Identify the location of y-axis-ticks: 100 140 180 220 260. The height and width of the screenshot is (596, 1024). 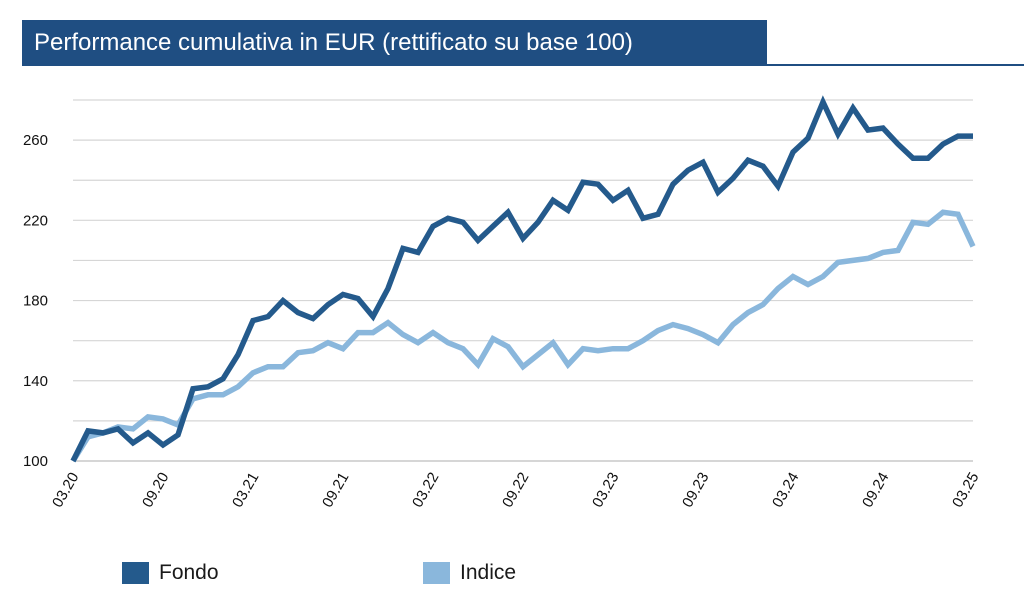
(35, 301).